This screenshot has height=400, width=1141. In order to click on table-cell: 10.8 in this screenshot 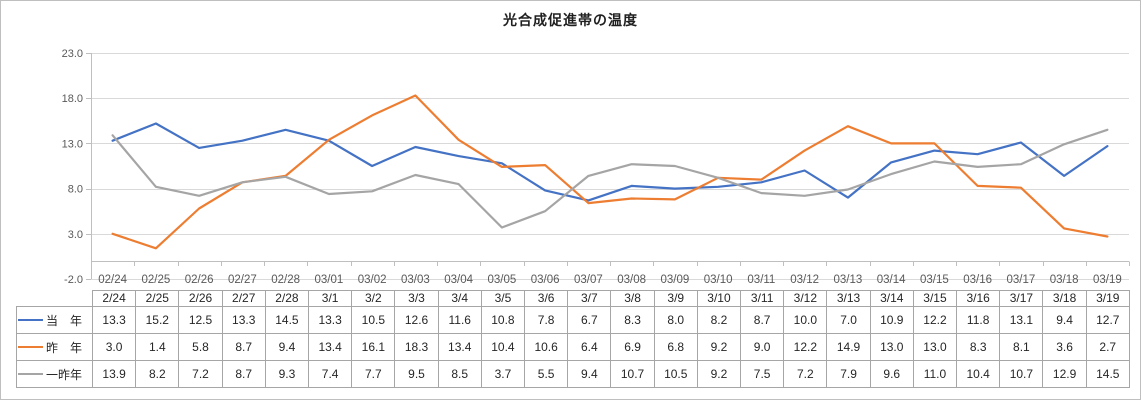, I will do `click(503, 320)`.